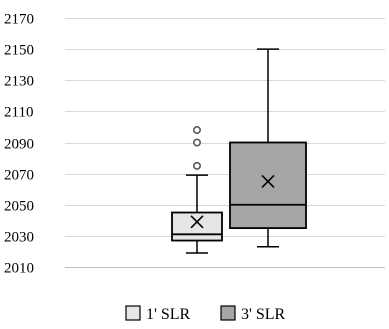 This screenshot has height=329, width=389. I want to click on box-1-slr, so click(197, 190).